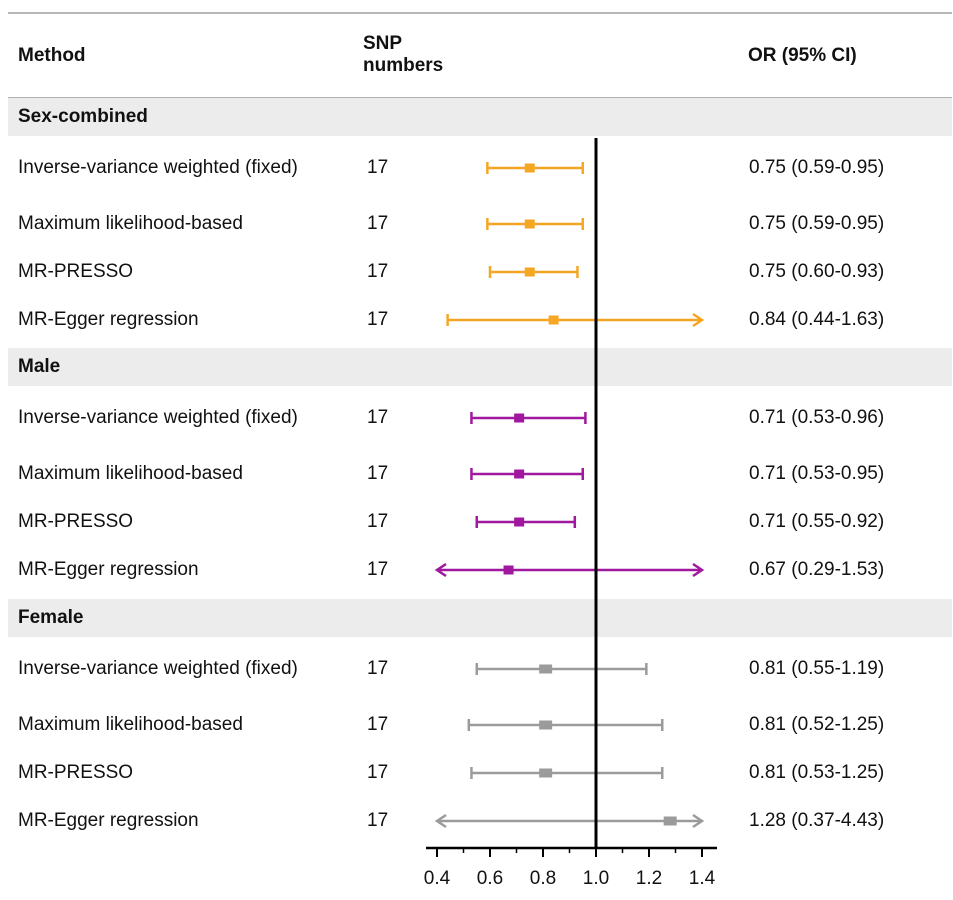  What do you see at coordinates (52, 55) in the screenshot?
I see `header-method: Method` at bounding box center [52, 55].